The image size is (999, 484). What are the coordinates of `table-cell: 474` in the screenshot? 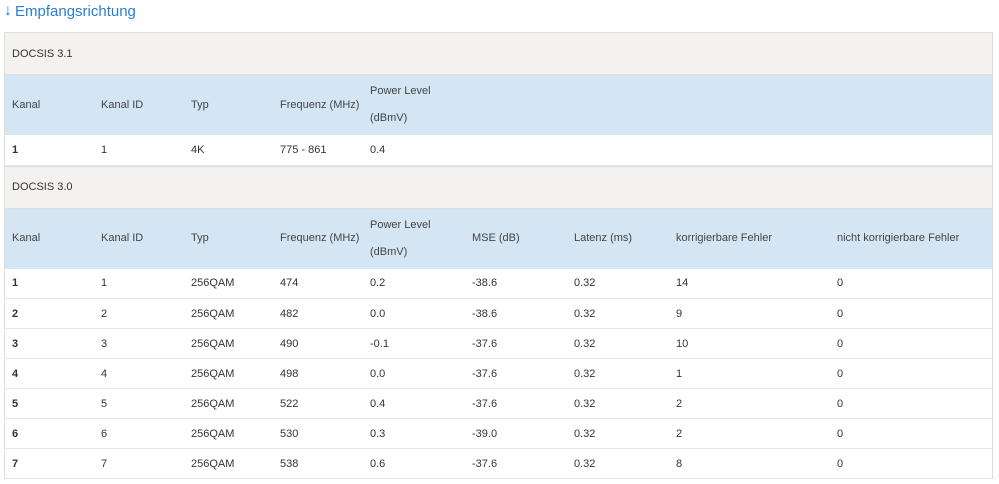 It's located at (318, 283).